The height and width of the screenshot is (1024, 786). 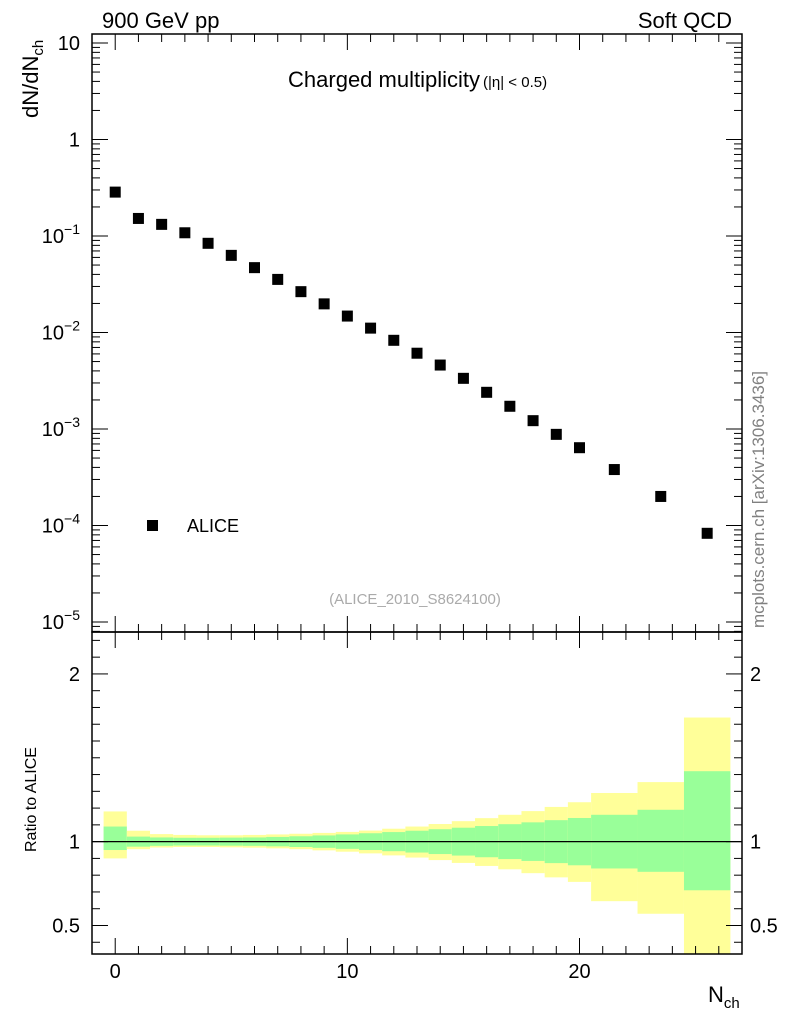 What do you see at coordinates (31, 799) in the screenshot?
I see `ratio-y-axis-label: Ratio to ALICE` at bounding box center [31, 799].